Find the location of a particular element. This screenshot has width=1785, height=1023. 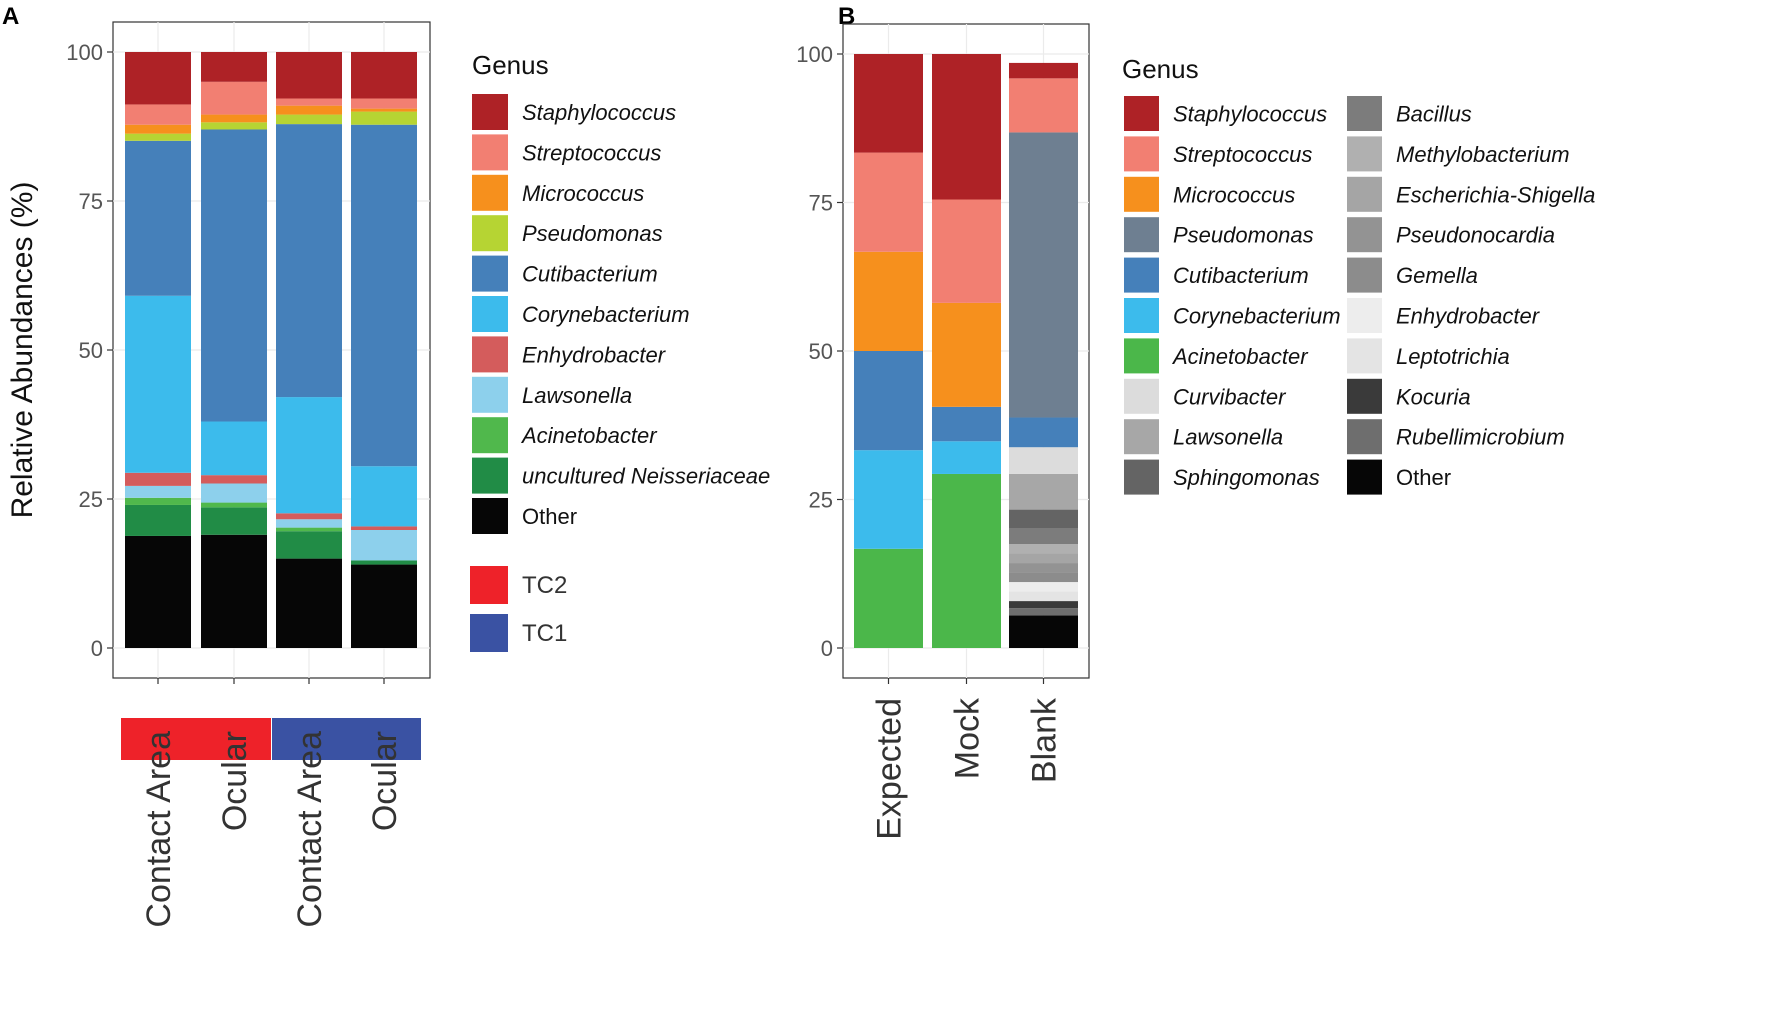

bar-segment-bacillus is located at coordinates (1043, 536).